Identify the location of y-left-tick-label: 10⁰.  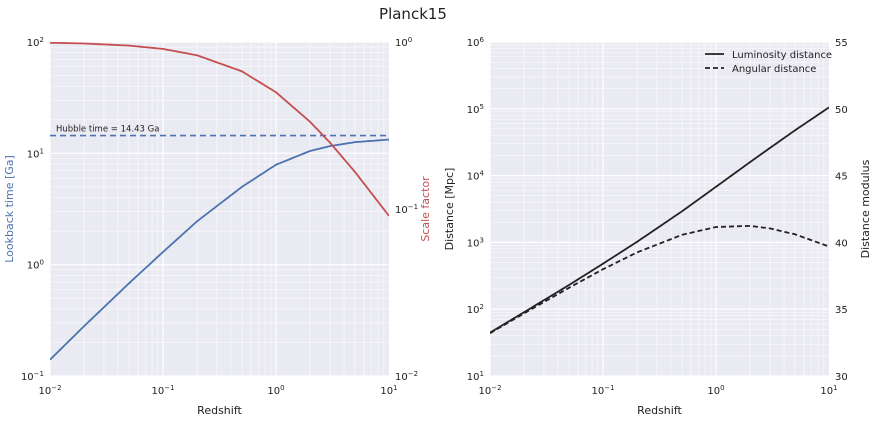
(35, 265).